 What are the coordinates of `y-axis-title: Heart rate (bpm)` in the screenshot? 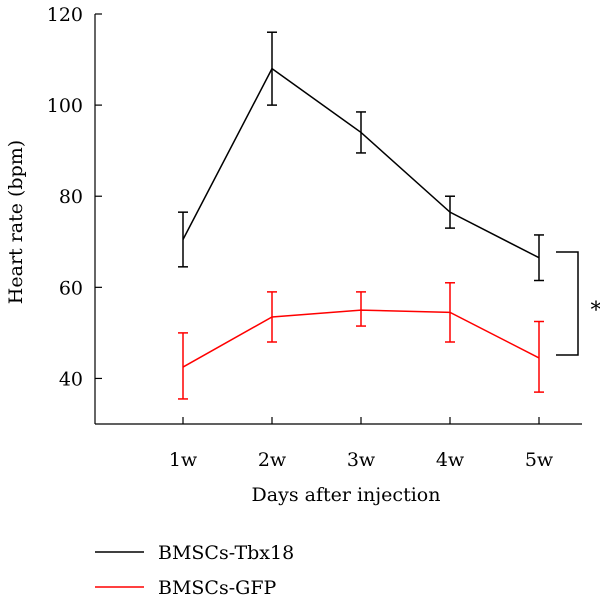 It's located at (16, 222).